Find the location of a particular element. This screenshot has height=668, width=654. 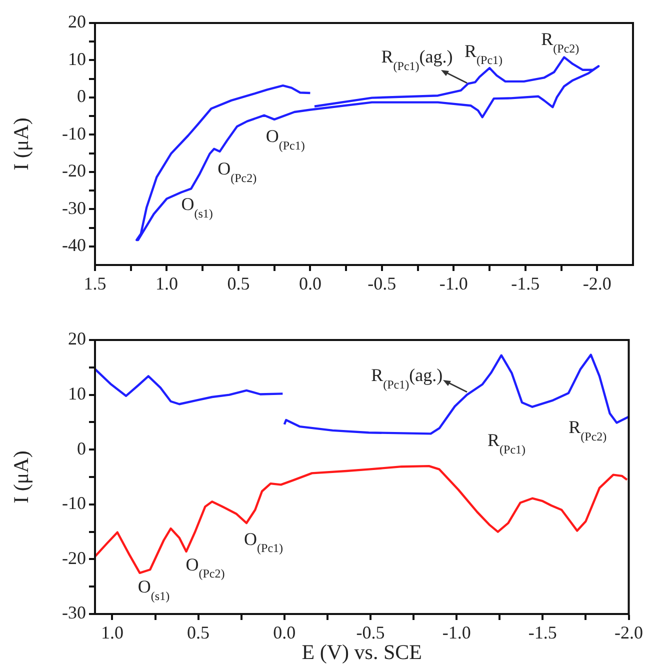

y-tick-label: -40 is located at coordinates (74, 245).